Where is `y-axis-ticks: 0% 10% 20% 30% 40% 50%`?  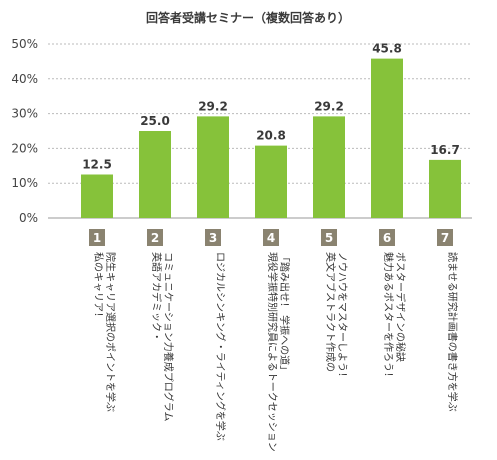
y-axis-ticks: 0% 10% 20% 30% 40% 50% is located at coordinates (24, 131).